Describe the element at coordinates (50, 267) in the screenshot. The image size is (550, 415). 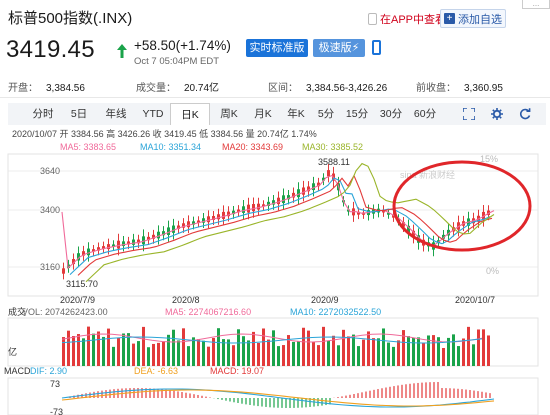
I see `y-label-3160: 3160` at that location.